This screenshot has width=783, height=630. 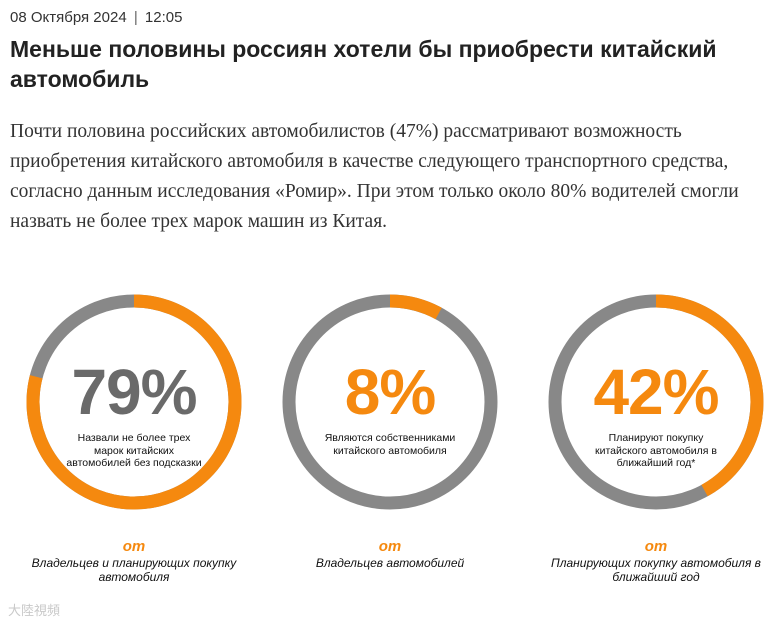 What do you see at coordinates (134, 392) in the screenshot?
I see `stat-value: 79%` at bounding box center [134, 392].